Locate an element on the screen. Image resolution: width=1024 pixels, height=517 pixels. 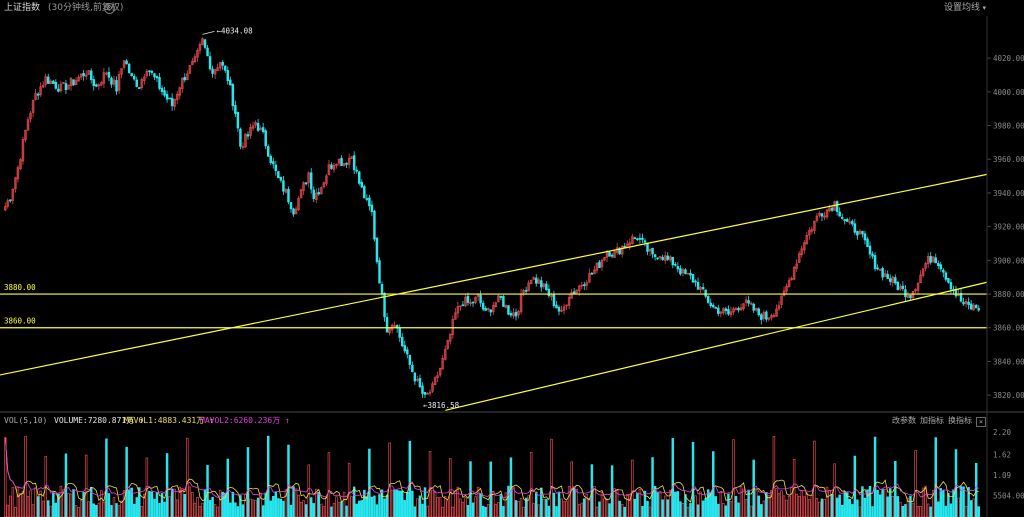
volume-axis: 2.20 1.62 1.09 5504.00 is located at coordinates (1008, 464).